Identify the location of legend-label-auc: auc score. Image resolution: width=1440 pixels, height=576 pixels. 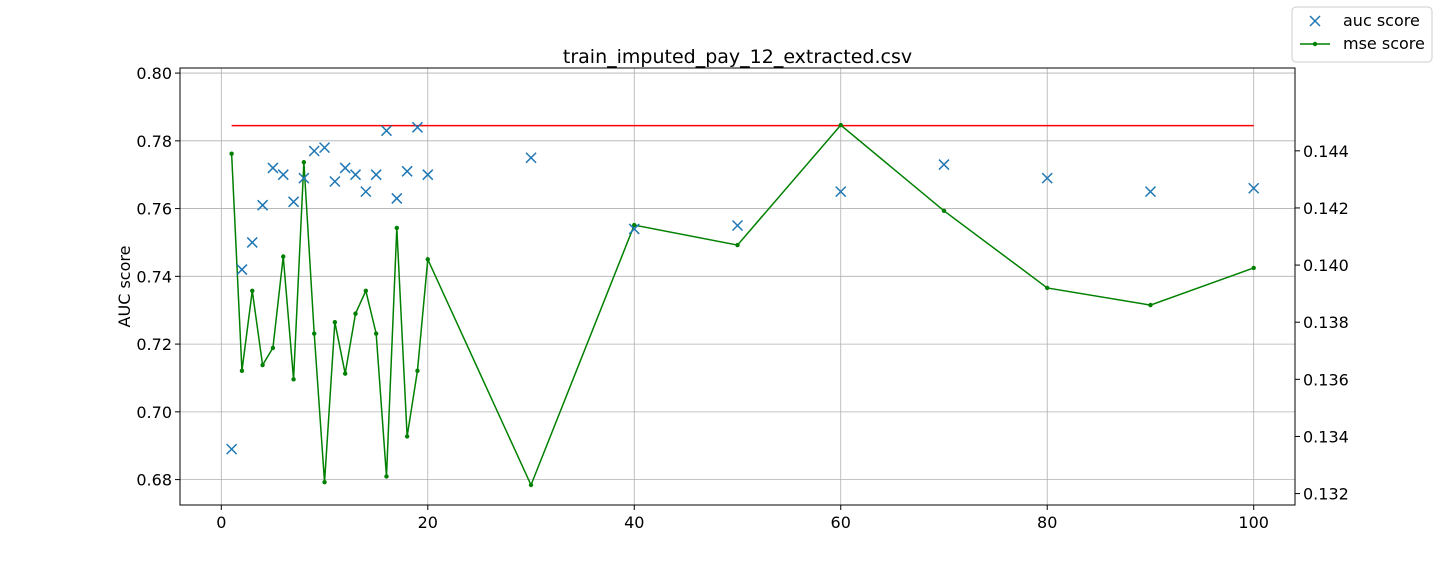
(1381, 20).